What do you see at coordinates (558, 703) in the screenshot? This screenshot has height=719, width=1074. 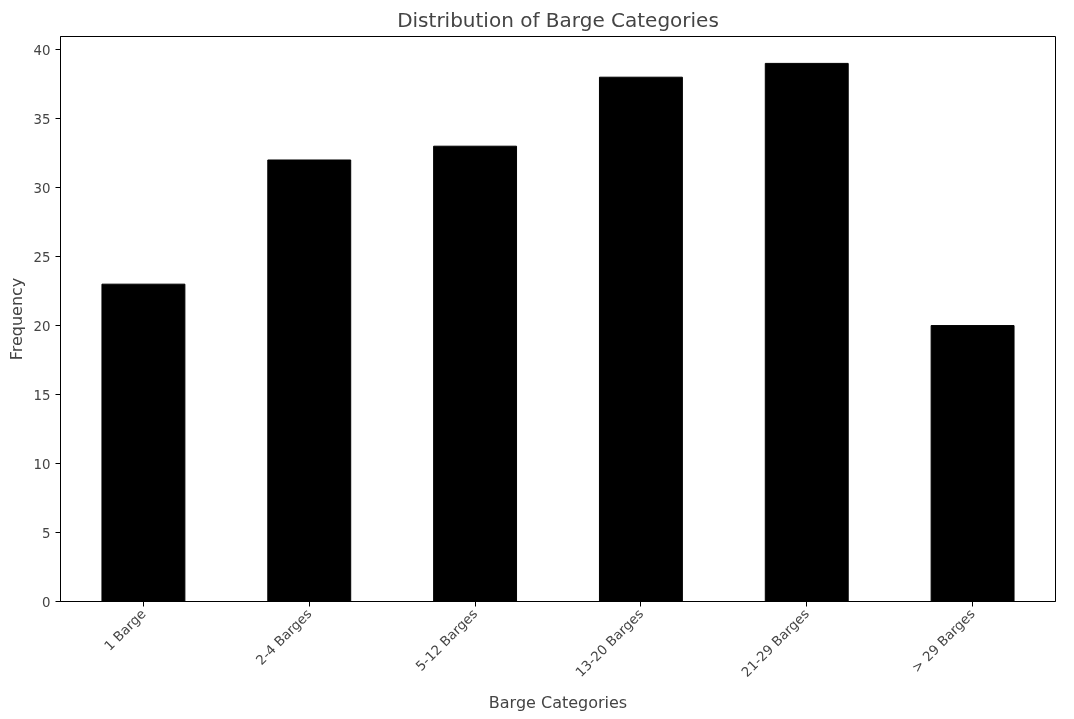 I see `x-axis-title: Barge Categories` at bounding box center [558, 703].